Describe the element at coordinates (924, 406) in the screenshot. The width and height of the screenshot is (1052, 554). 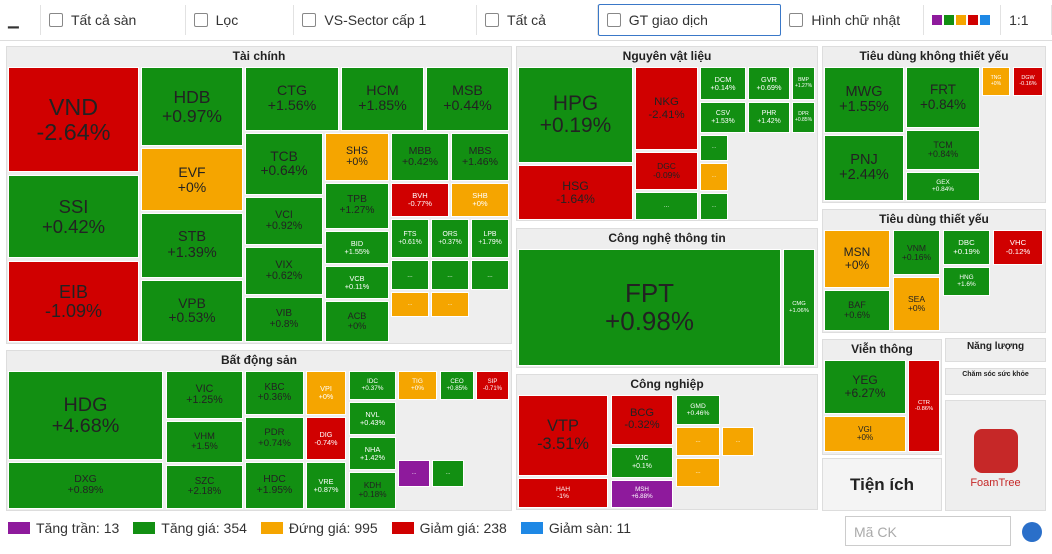
I see `stock-tile: CTR -0.86%` at that location.